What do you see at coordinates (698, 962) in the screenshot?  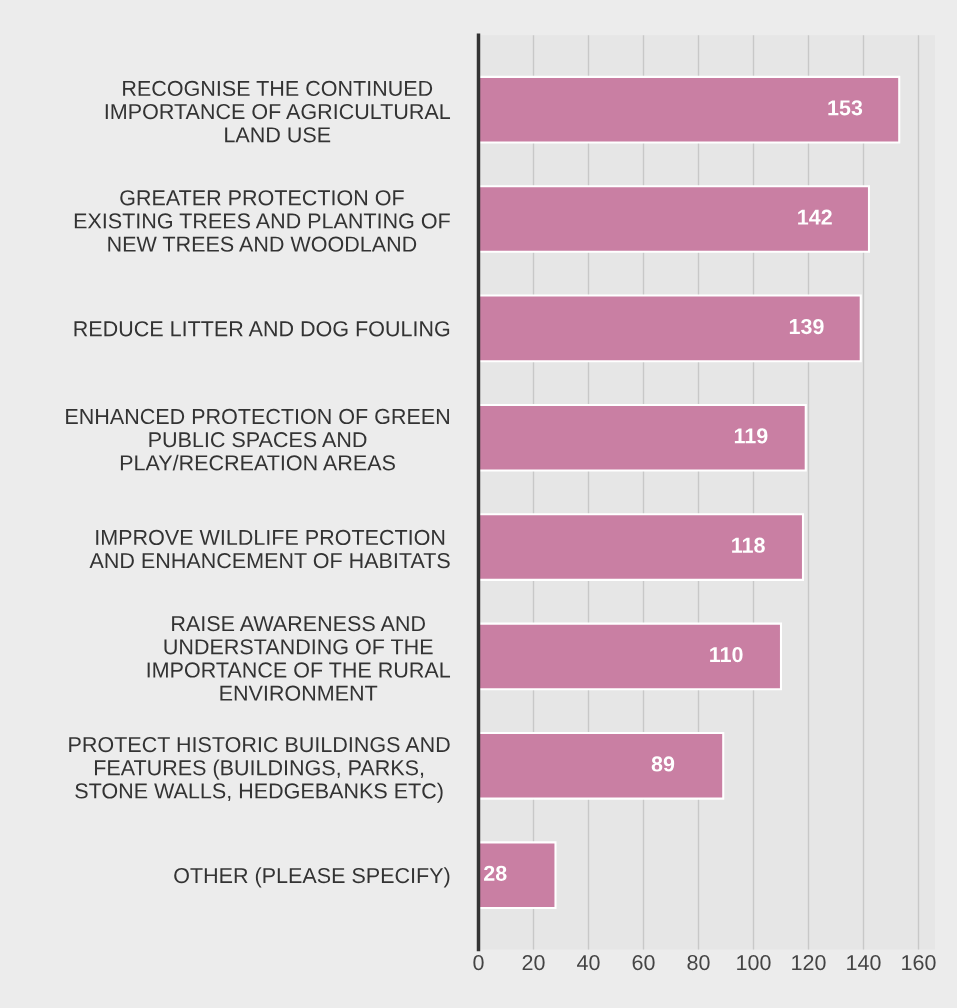 I see `x-tick-label: 80` at bounding box center [698, 962].